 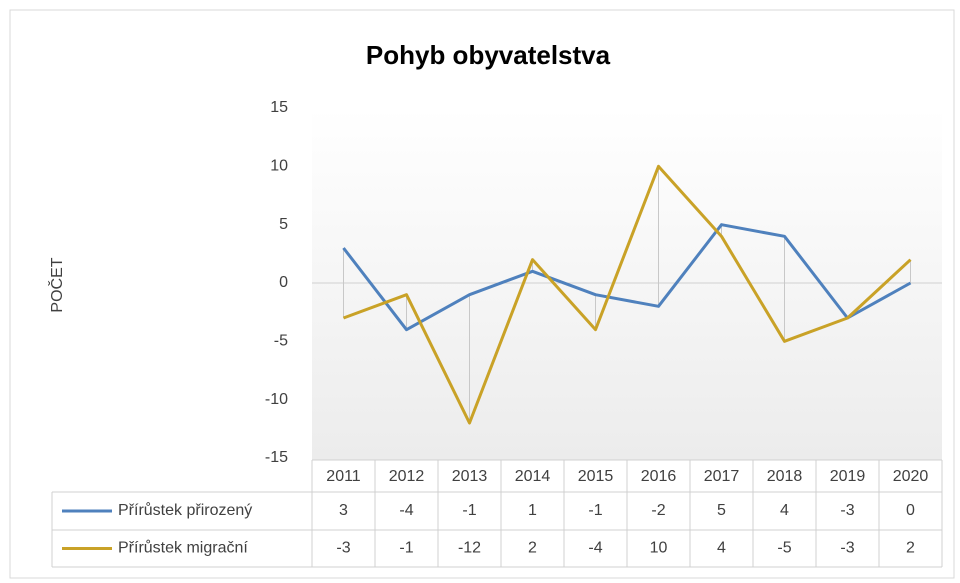 I want to click on y-tick-label: -5, so click(x=281, y=341).